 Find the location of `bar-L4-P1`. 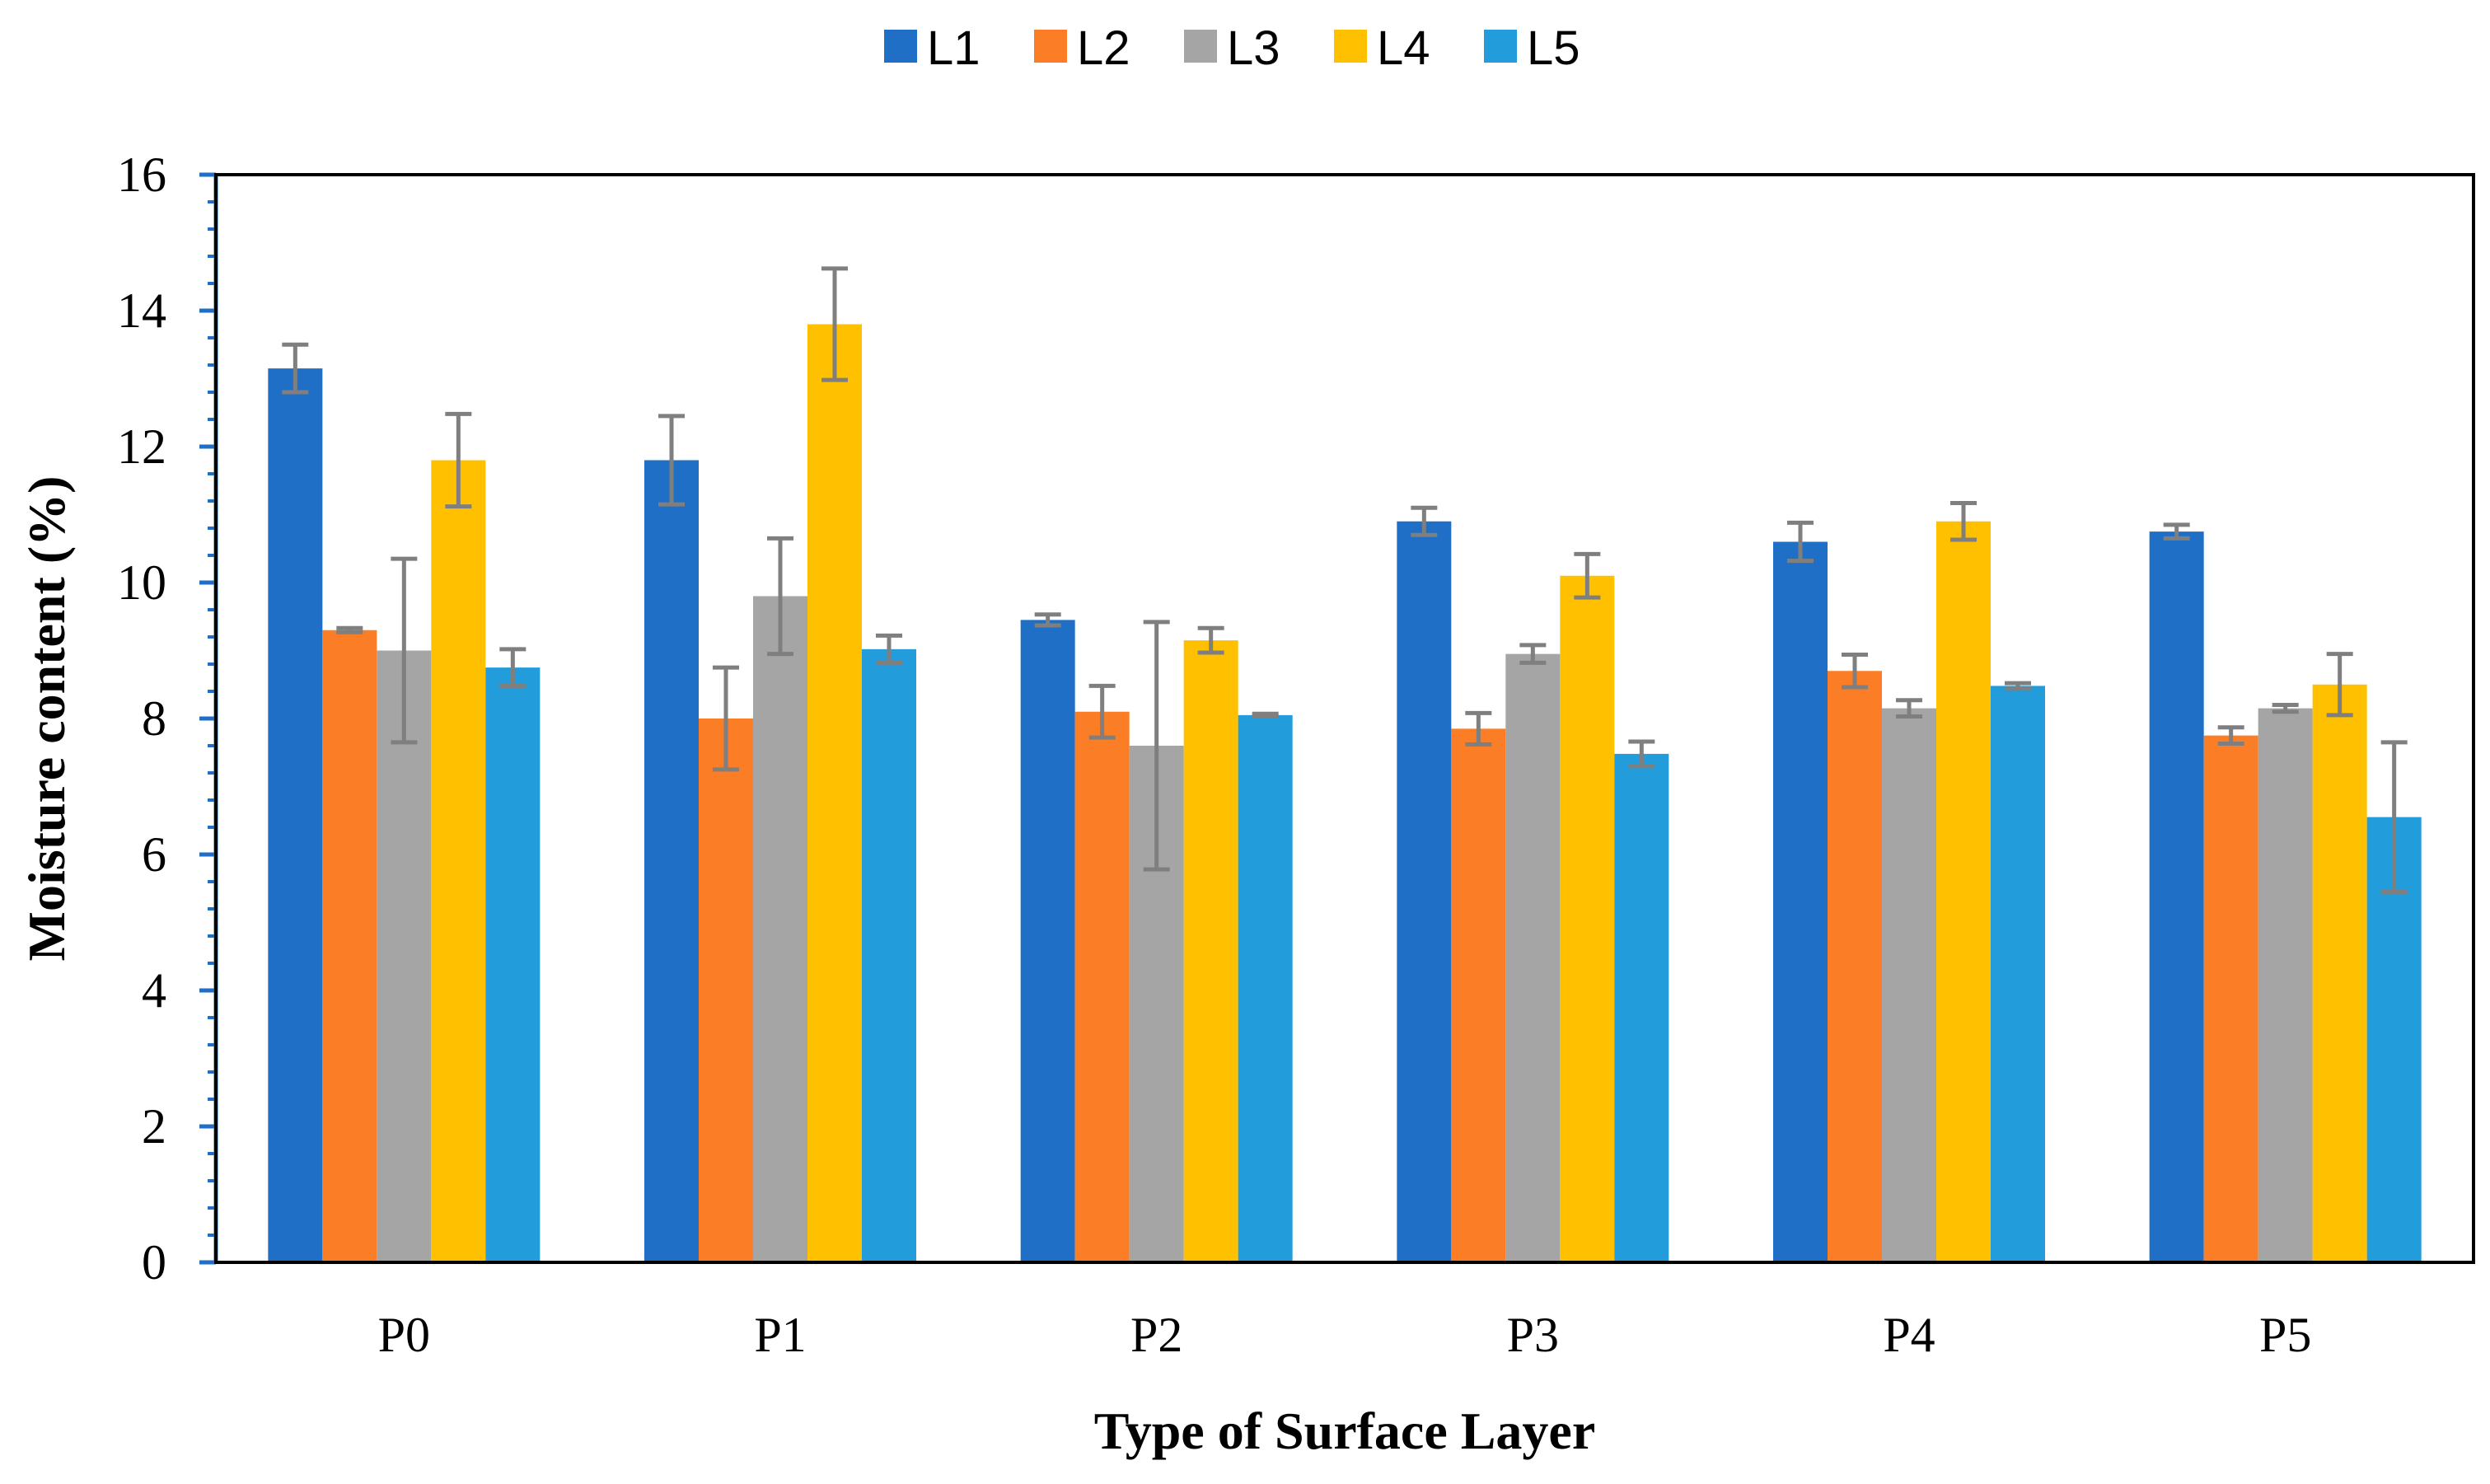

bar-L4-P1 is located at coordinates (834, 793).